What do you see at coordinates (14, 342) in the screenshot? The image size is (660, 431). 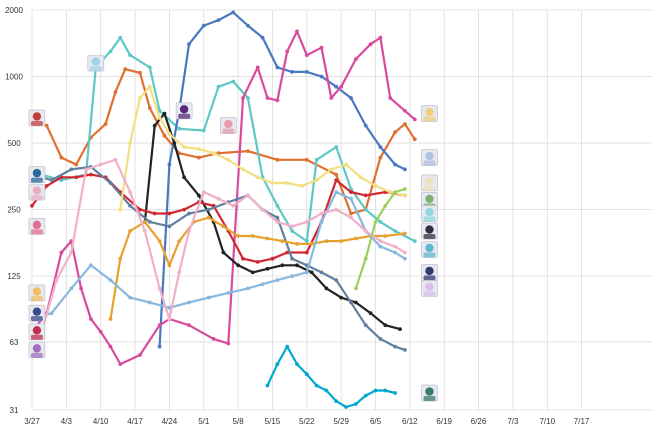 I see `y-tick-label: 63` at bounding box center [14, 342].